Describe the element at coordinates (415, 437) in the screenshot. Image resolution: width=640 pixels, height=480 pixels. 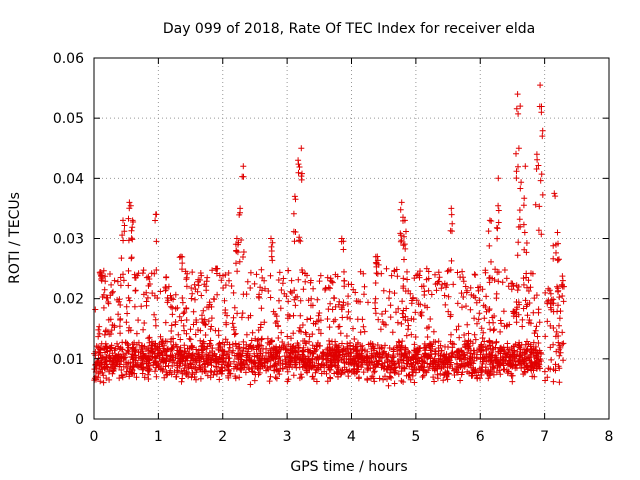
I see `x-tick-label: 5` at that location.